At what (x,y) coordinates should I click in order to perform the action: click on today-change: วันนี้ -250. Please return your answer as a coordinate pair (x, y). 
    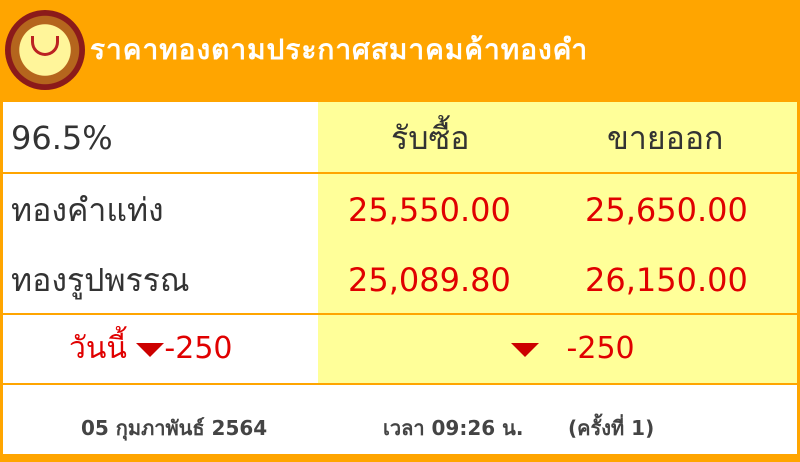
    Looking at the image, I should click on (151, 349).